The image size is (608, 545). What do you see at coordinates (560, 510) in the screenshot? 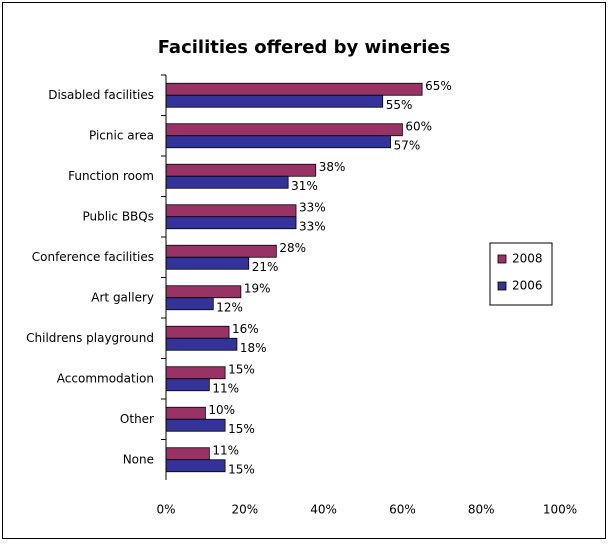
I see `x-tick-label: 100%` at bounding box center [560, 510].